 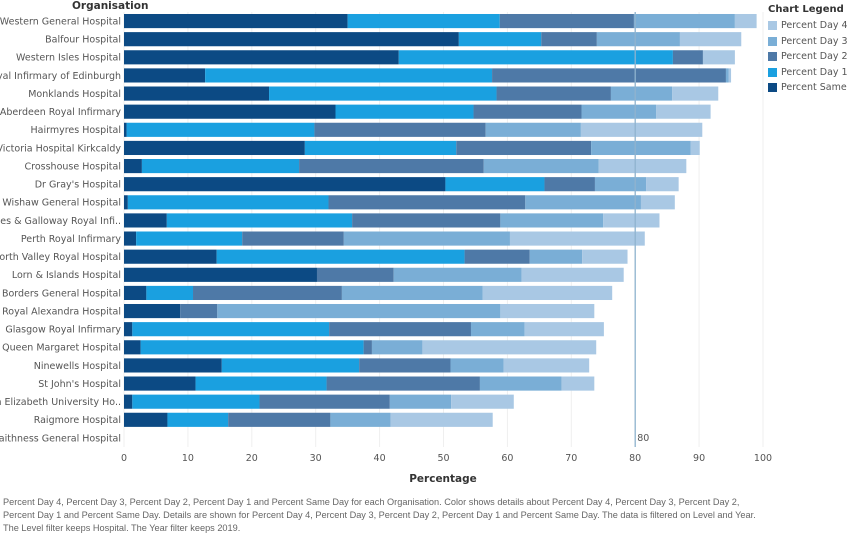 I want to click on legend-item: Percent Day 1, so click(x=809, y=73).